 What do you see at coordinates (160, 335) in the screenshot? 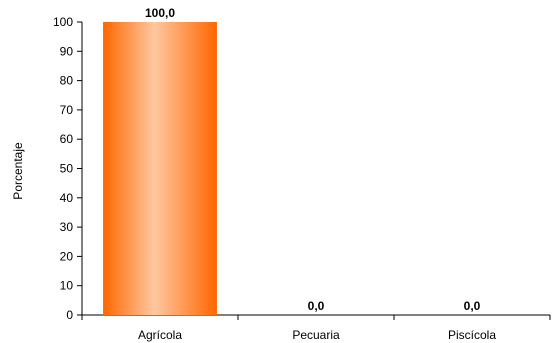
I see `x-tick-label: Agrícola` at bounding box center [160, 335].